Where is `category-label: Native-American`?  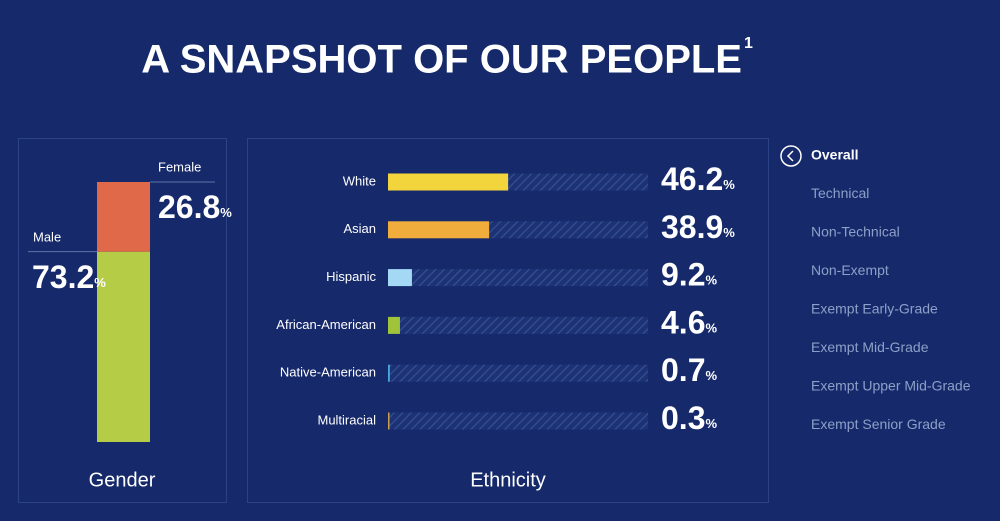 category-label: Native-American is located at coordinates (328, 372).